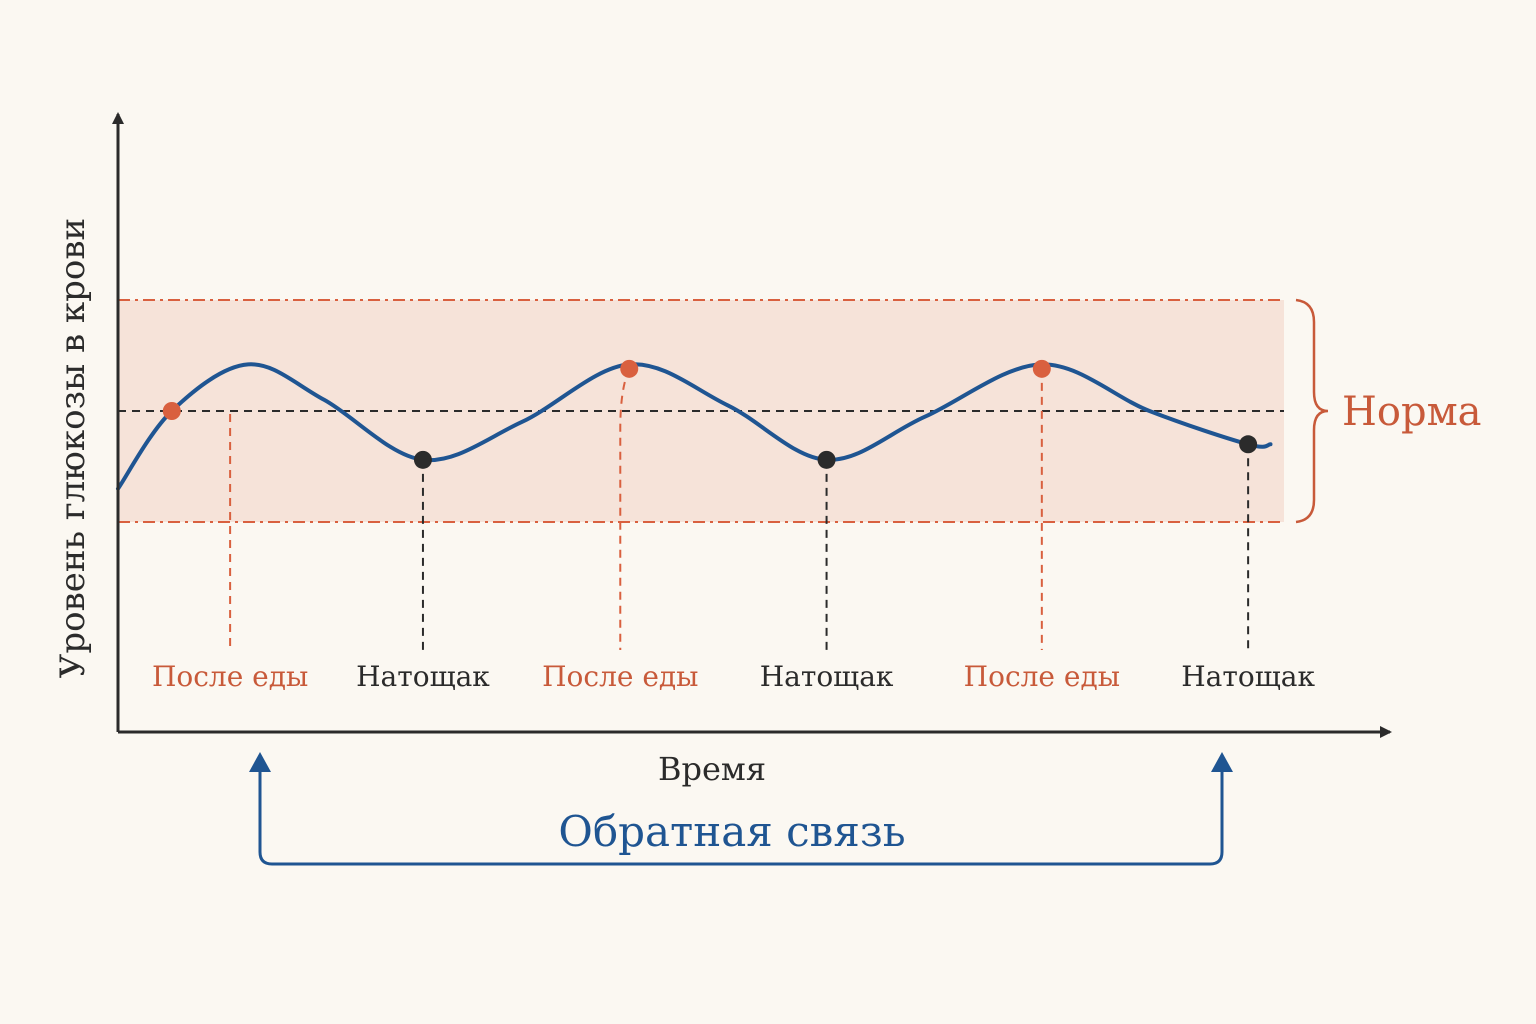  Describe the element at coordinates (1312, 411) in the screenshot. I see `norm-brace` at that location.